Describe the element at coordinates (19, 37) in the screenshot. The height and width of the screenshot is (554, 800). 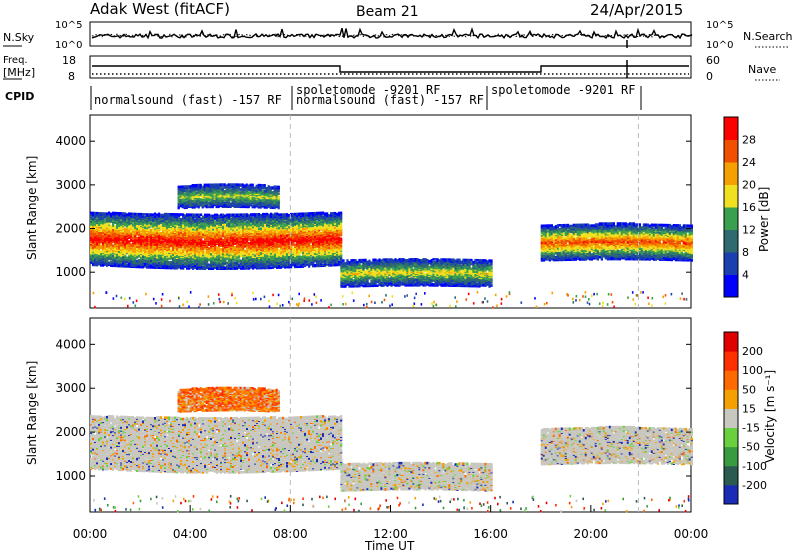
I see `nsky-label: N.Sky` at that location.